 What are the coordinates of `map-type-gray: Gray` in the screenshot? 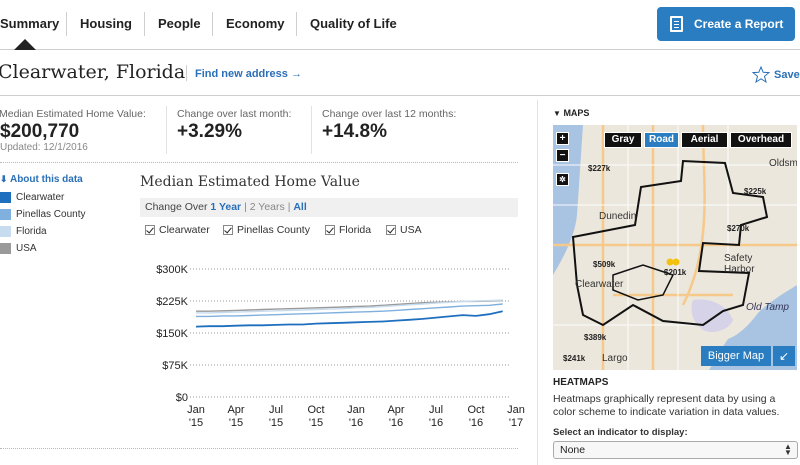 It's located at (623, 140).